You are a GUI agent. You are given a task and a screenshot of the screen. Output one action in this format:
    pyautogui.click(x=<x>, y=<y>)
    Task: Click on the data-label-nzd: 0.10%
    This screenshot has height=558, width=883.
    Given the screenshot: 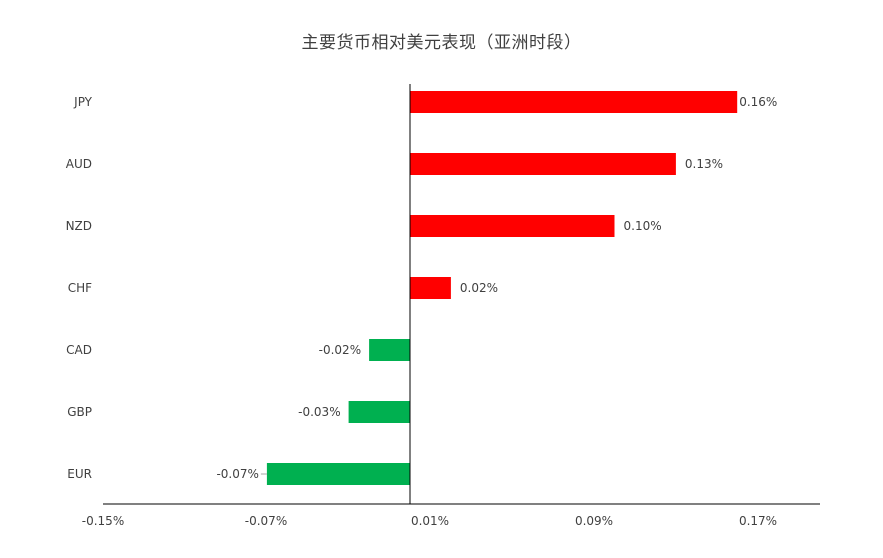 What is the action you would take?
    pyautogui.click(x=643, y=226)
    